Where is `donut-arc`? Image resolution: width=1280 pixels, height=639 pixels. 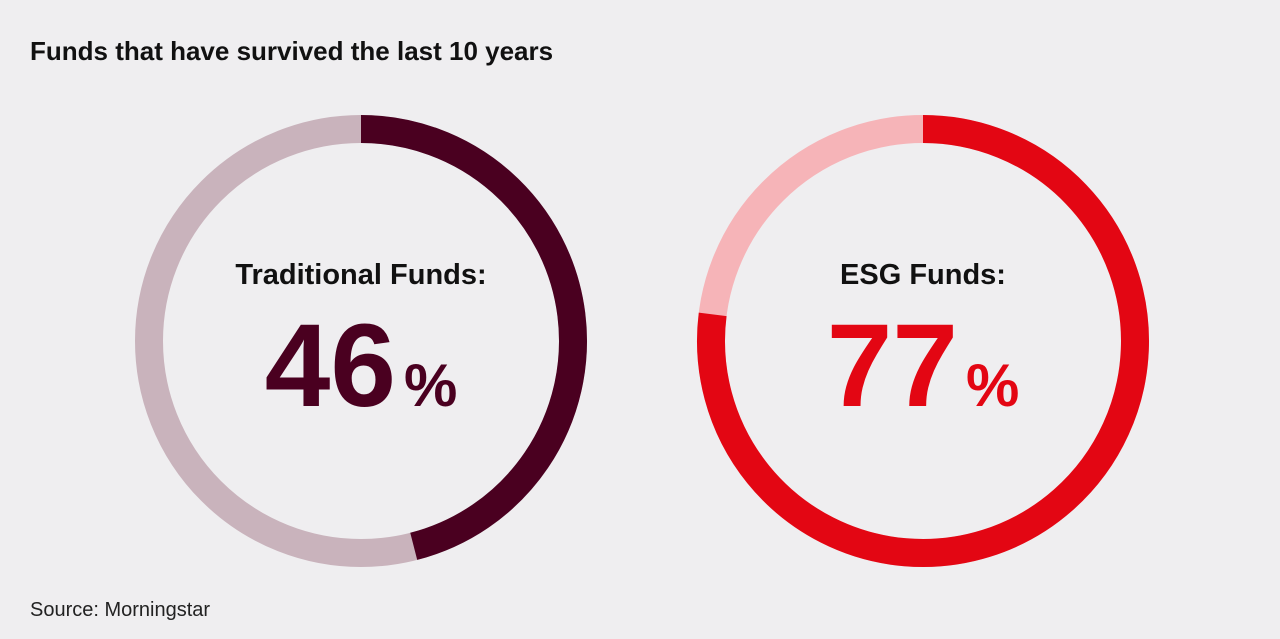 donut-arc is located at coordinates (473, 337).